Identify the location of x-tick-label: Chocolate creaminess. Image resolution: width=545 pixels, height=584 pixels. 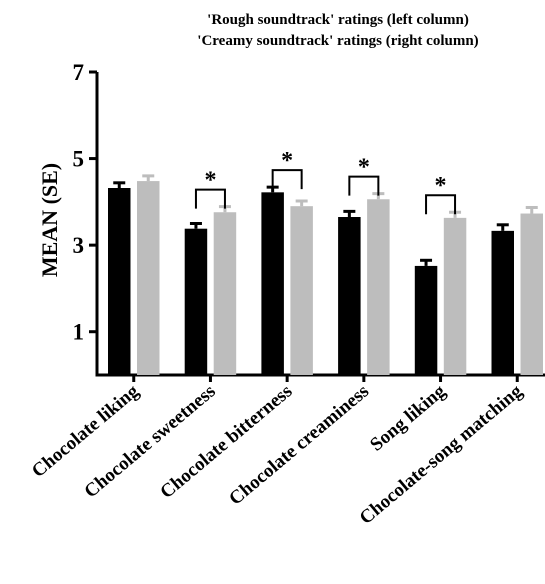
(299, 445).